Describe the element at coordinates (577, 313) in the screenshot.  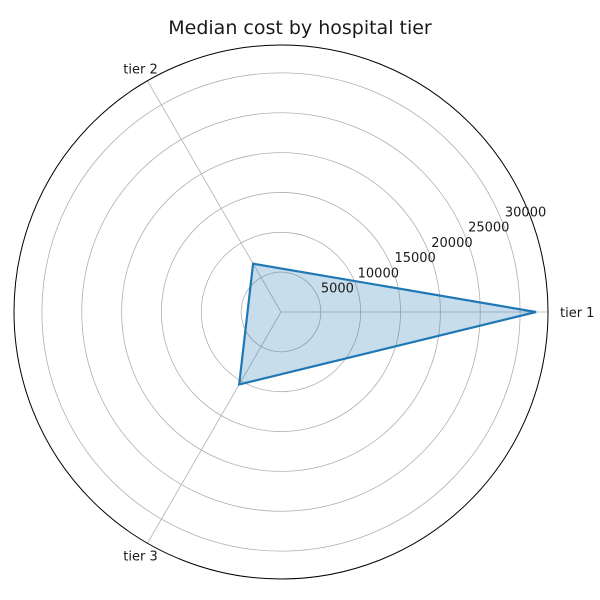
I see `category-label: tier 1` at that location.